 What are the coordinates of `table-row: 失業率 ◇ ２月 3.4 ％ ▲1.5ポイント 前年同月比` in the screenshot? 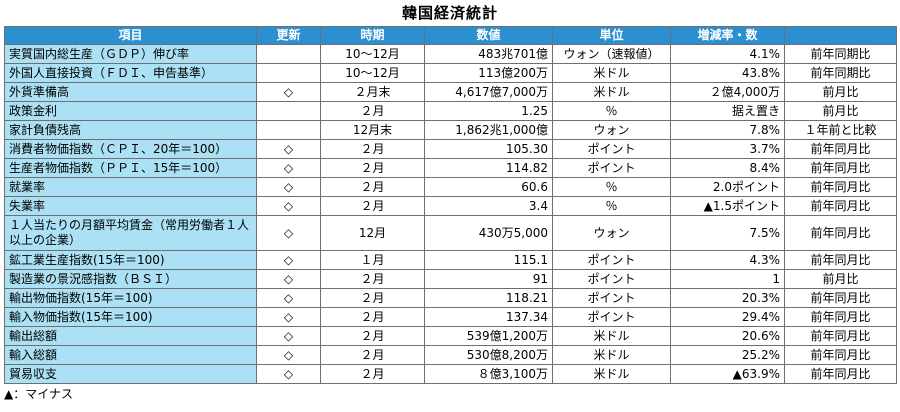 It's located at (450, 206).